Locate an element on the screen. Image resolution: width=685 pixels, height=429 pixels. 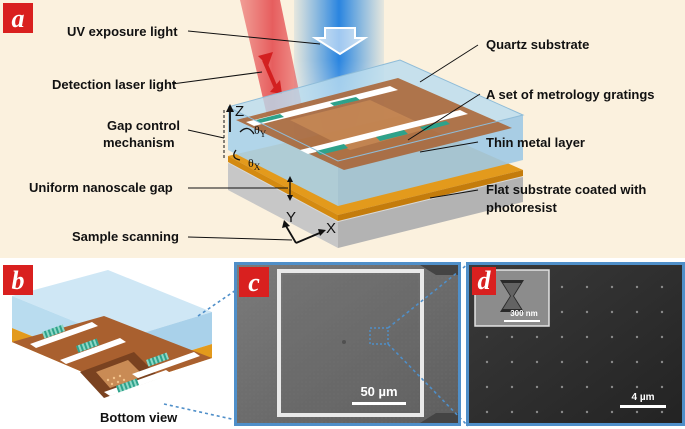
scale-bar-inset-label: 300 nm is located at coordinates (524, 313).